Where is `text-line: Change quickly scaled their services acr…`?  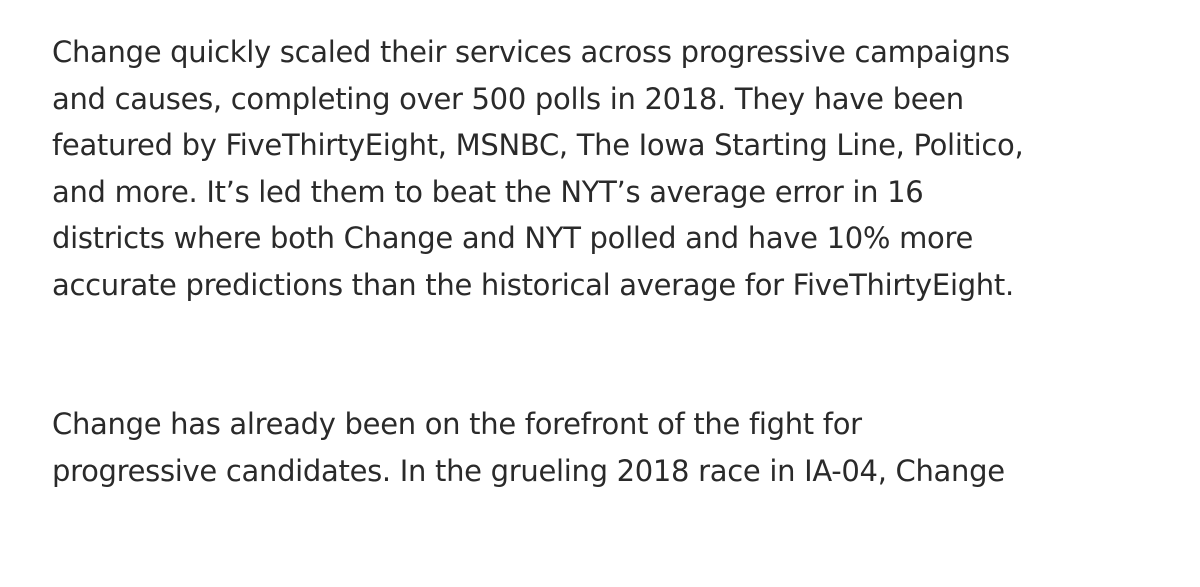
text-line: Change quickly scaled their services acr… is located at coordinates (531, 52).